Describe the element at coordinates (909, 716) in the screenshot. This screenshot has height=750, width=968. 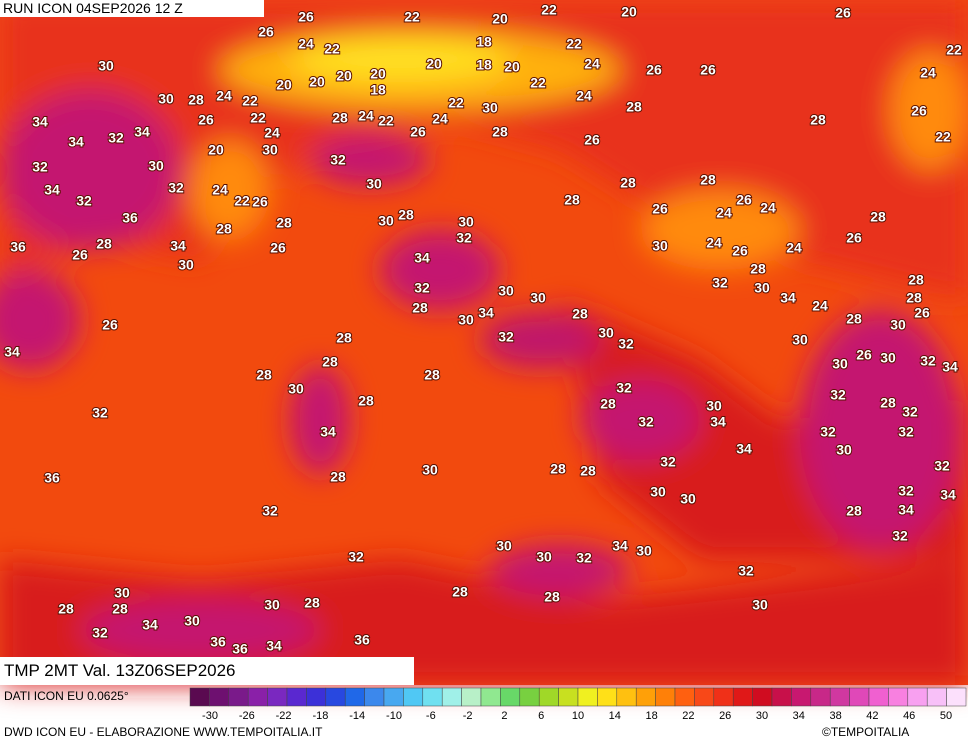
I see `colorbar-tick-label: 46` at that location.